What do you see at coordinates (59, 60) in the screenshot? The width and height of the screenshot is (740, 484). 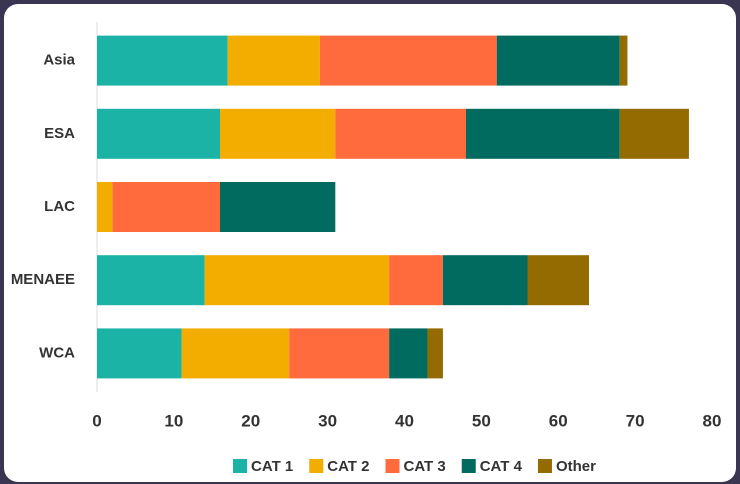 I see `y-tick-label: Asia` at bounding box center [59, 60].